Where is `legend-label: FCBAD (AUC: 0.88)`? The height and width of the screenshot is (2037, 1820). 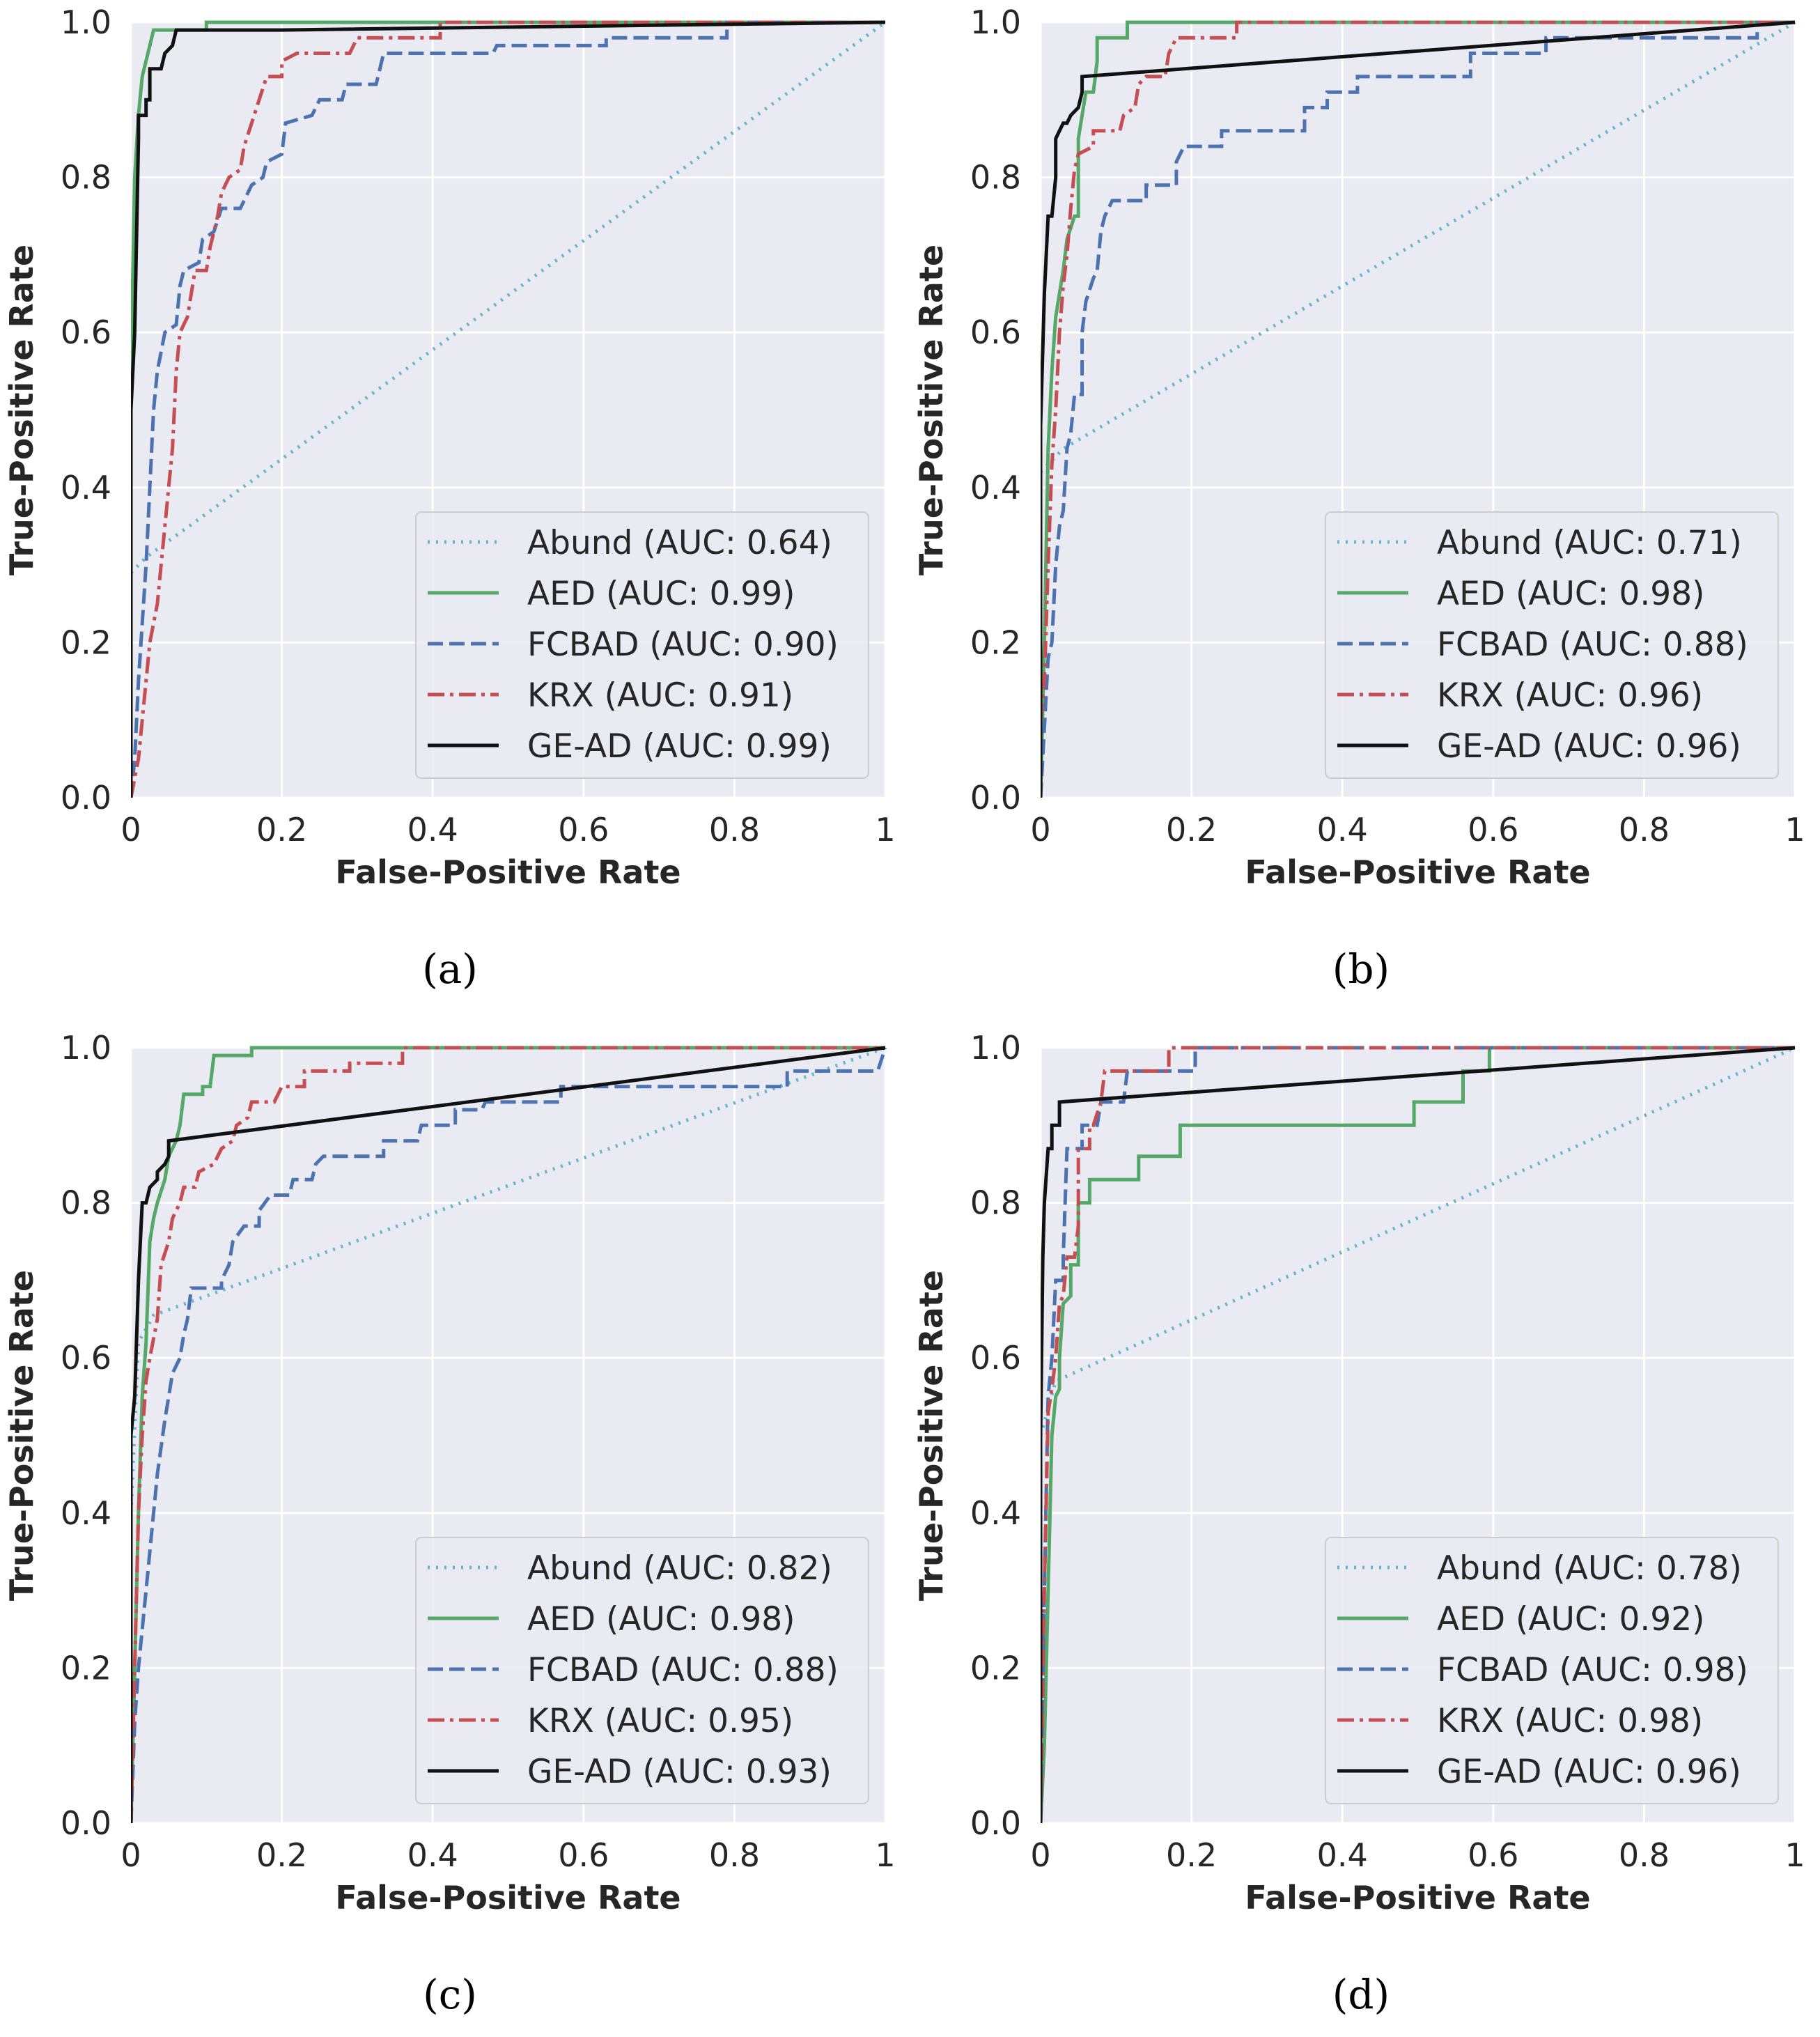 legend-label: FCBAD (AUC: 0.88) is located at coordinates (1592, 645).